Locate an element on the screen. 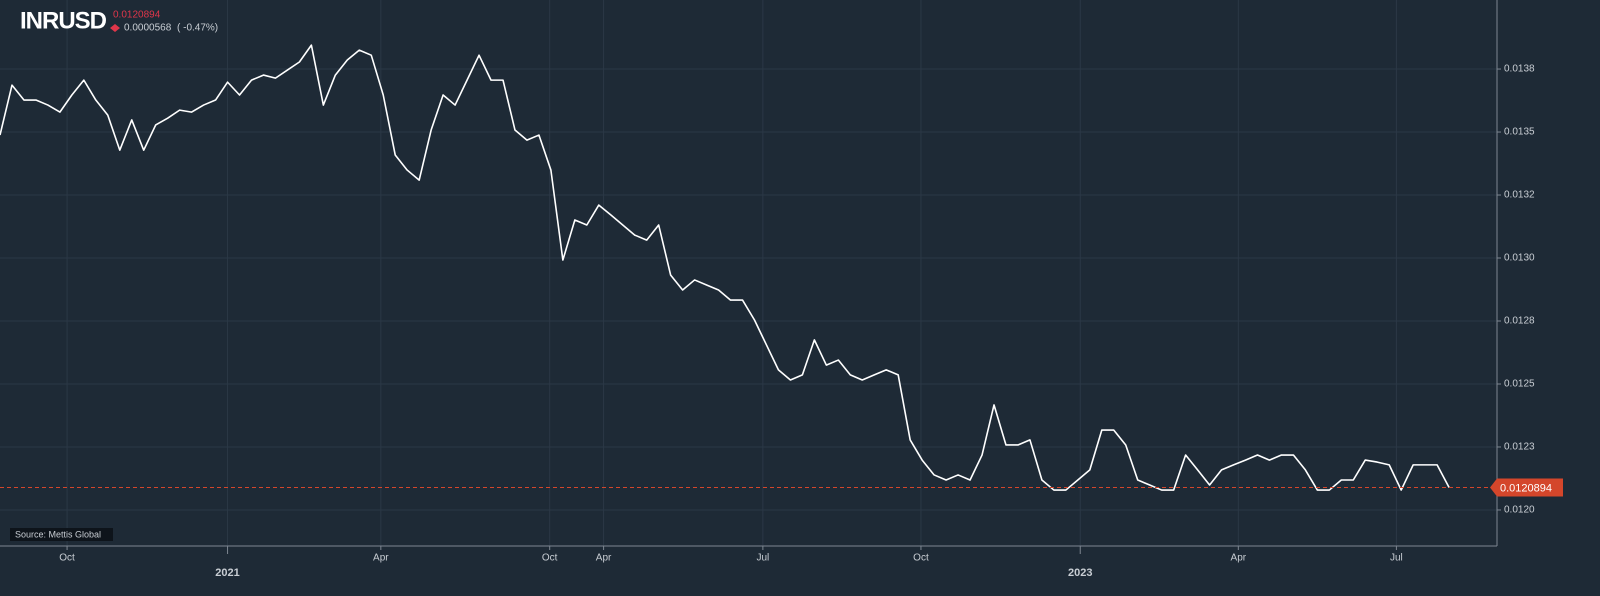 This screenshot has width=1600, height=596. y-tick-label: 0.0120 is located at coordinates (1519, 510).